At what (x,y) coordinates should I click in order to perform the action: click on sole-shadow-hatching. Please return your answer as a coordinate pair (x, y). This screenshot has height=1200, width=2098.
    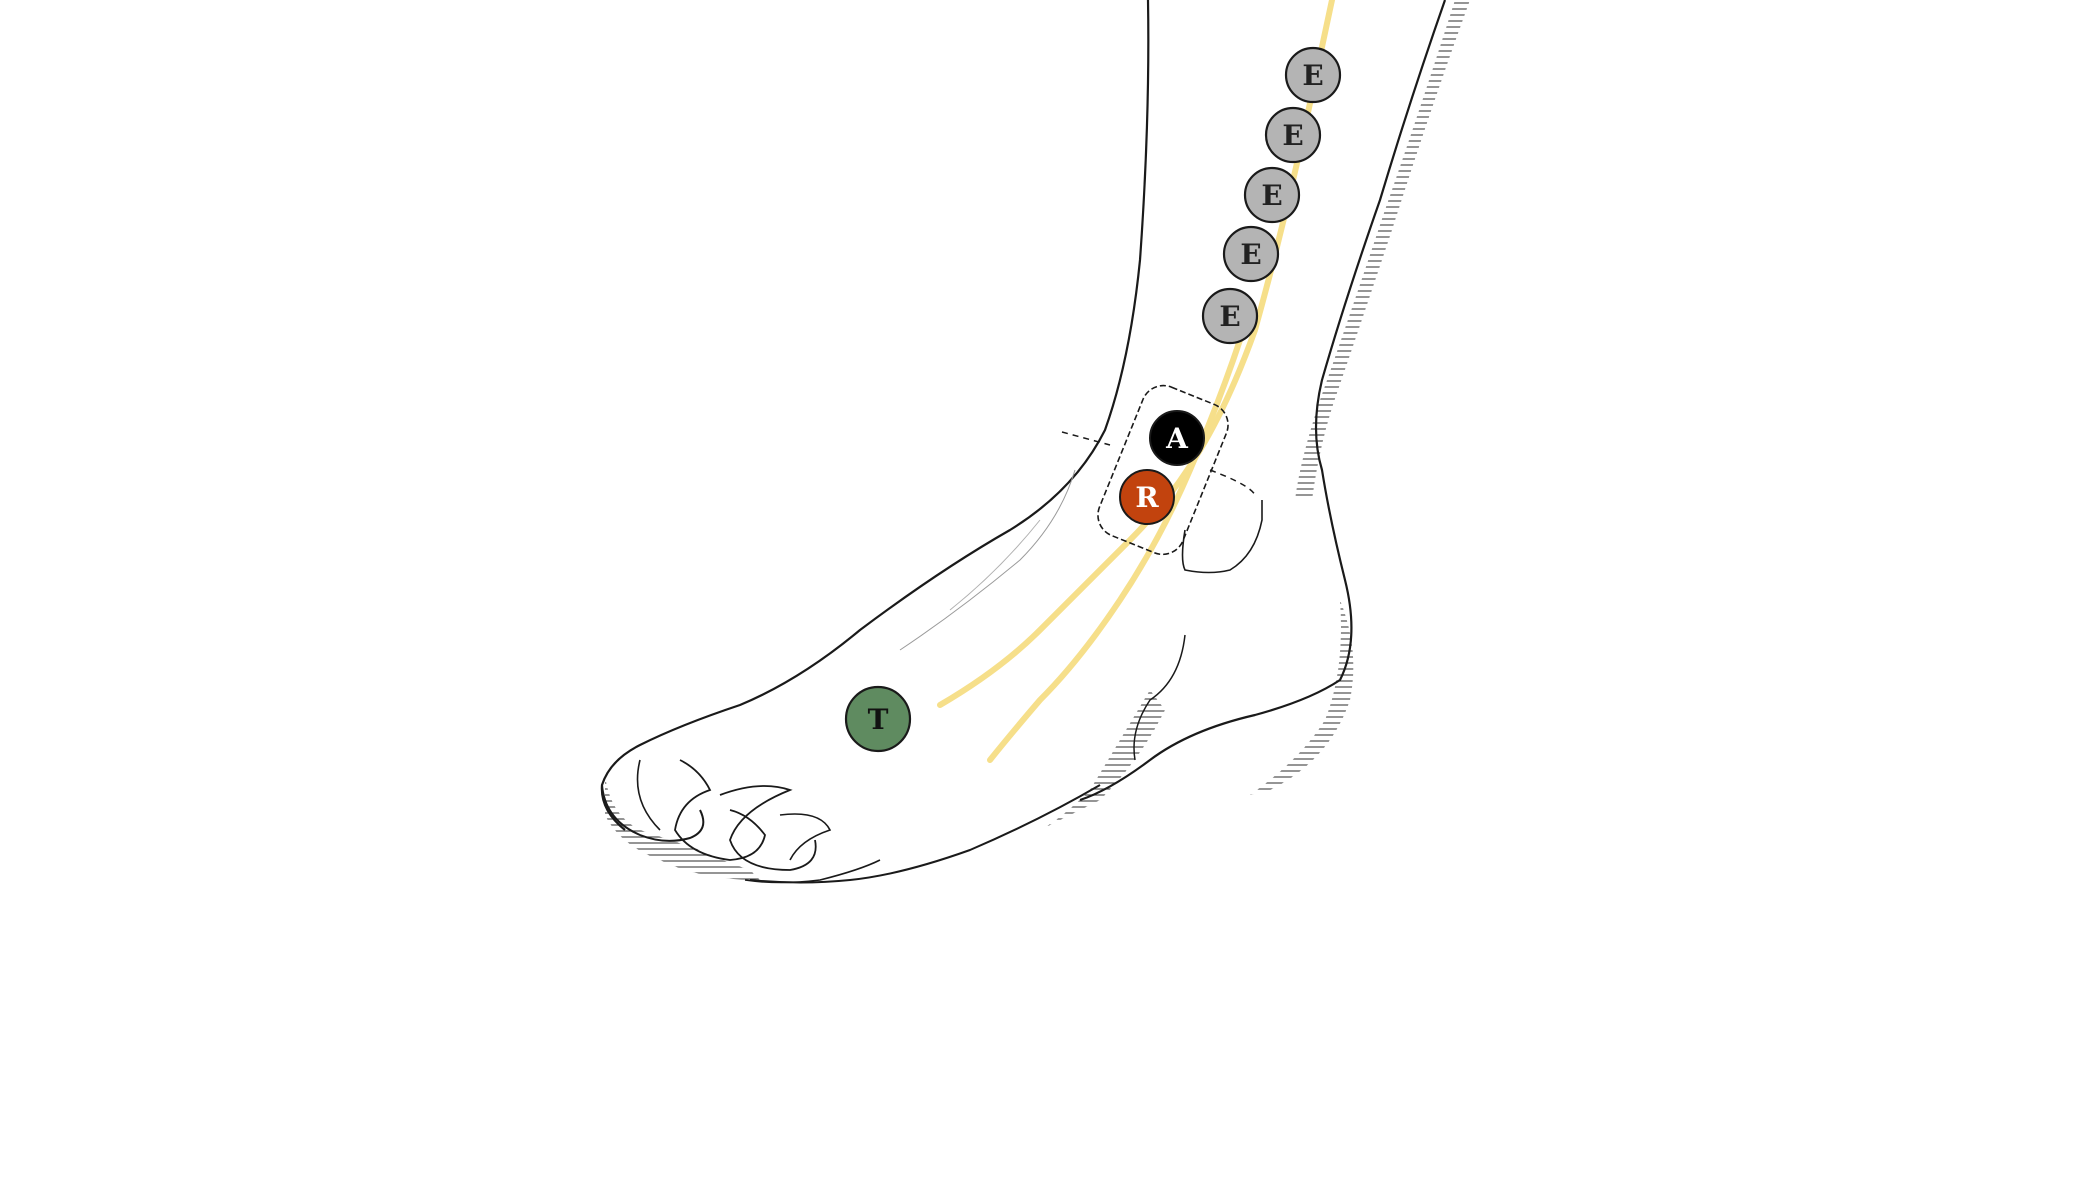
    Looking at the image, I should click on (1102, 760).